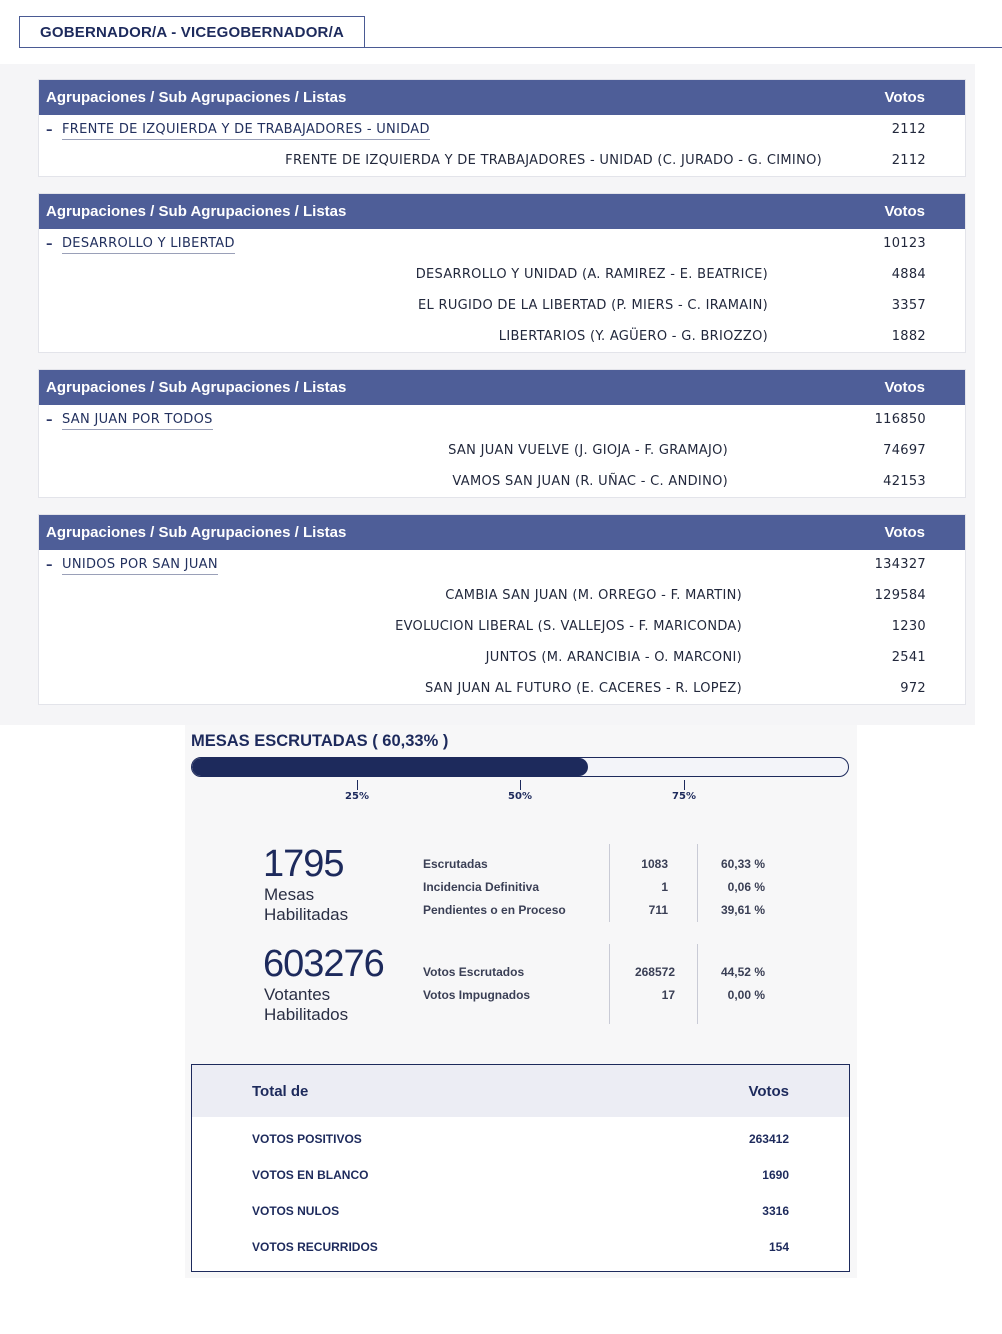 This screenshot has height=1334, width=1002. What do you see at coordinates (778, 1247) in the screenshot?
I see `totals-value: 154` at bounding box center [778, 1247].